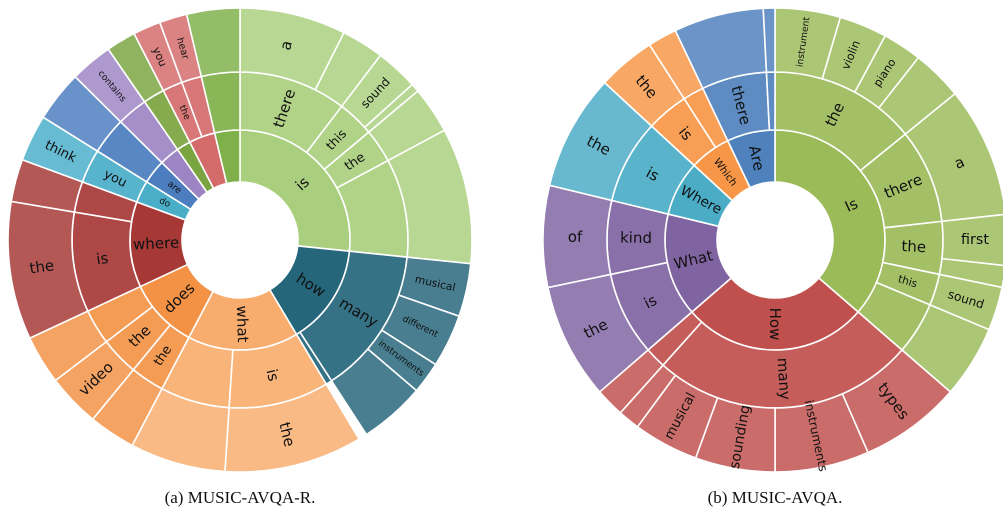 The height and width of the screenshot is (523, 1003). I want to click on sunburst-1-label-l2: kind, so click(636, 238).